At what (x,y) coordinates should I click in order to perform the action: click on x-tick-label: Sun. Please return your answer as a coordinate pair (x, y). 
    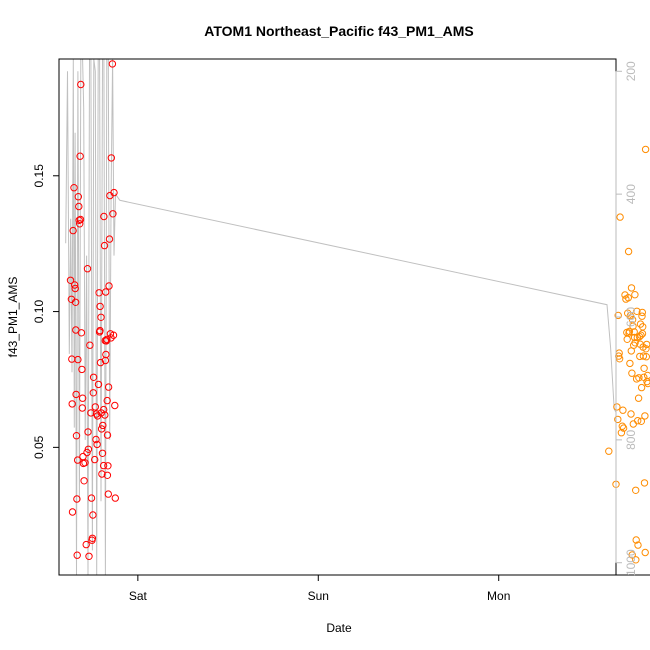
    Looking at the image, I should click on (318, 596).